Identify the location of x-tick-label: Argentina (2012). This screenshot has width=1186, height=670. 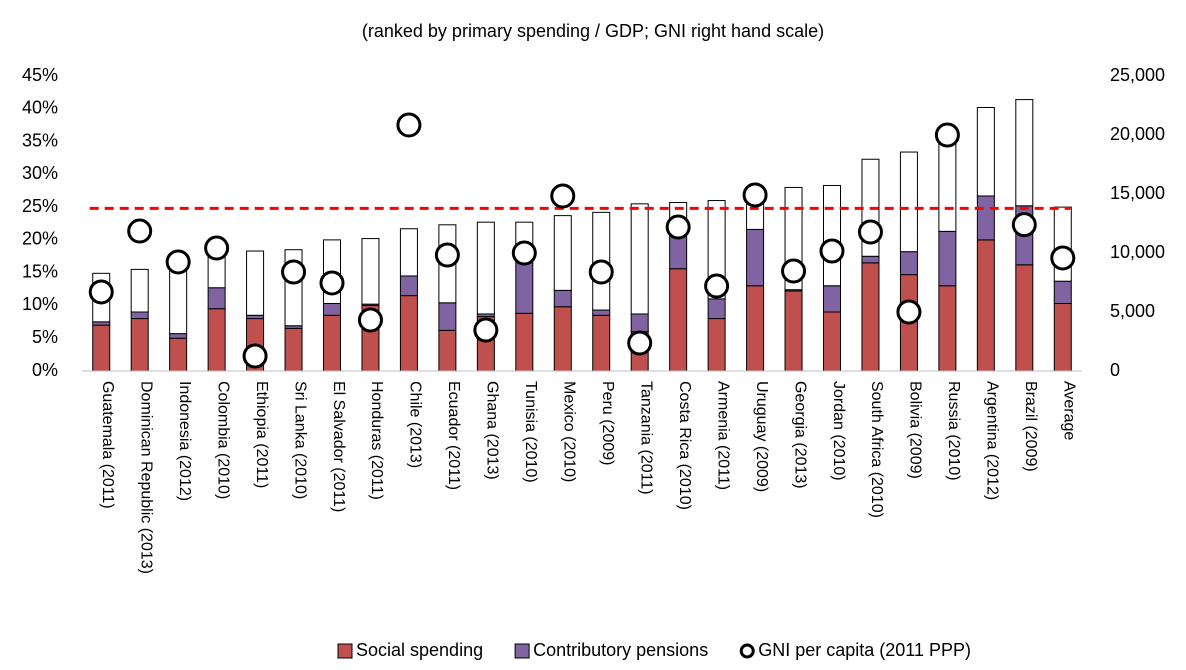
(992, 440).